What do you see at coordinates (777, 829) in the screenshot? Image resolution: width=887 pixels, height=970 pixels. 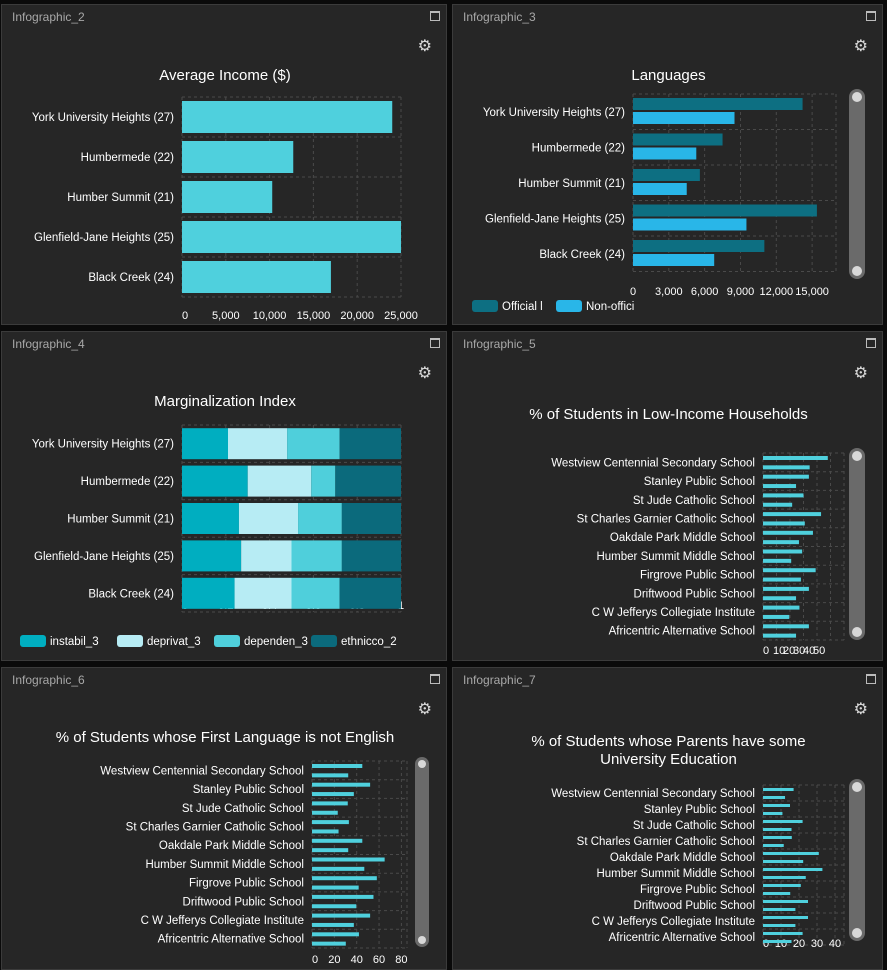 I see `bar-st-jude-catholic-school-b` at bounding box center [777, 829].